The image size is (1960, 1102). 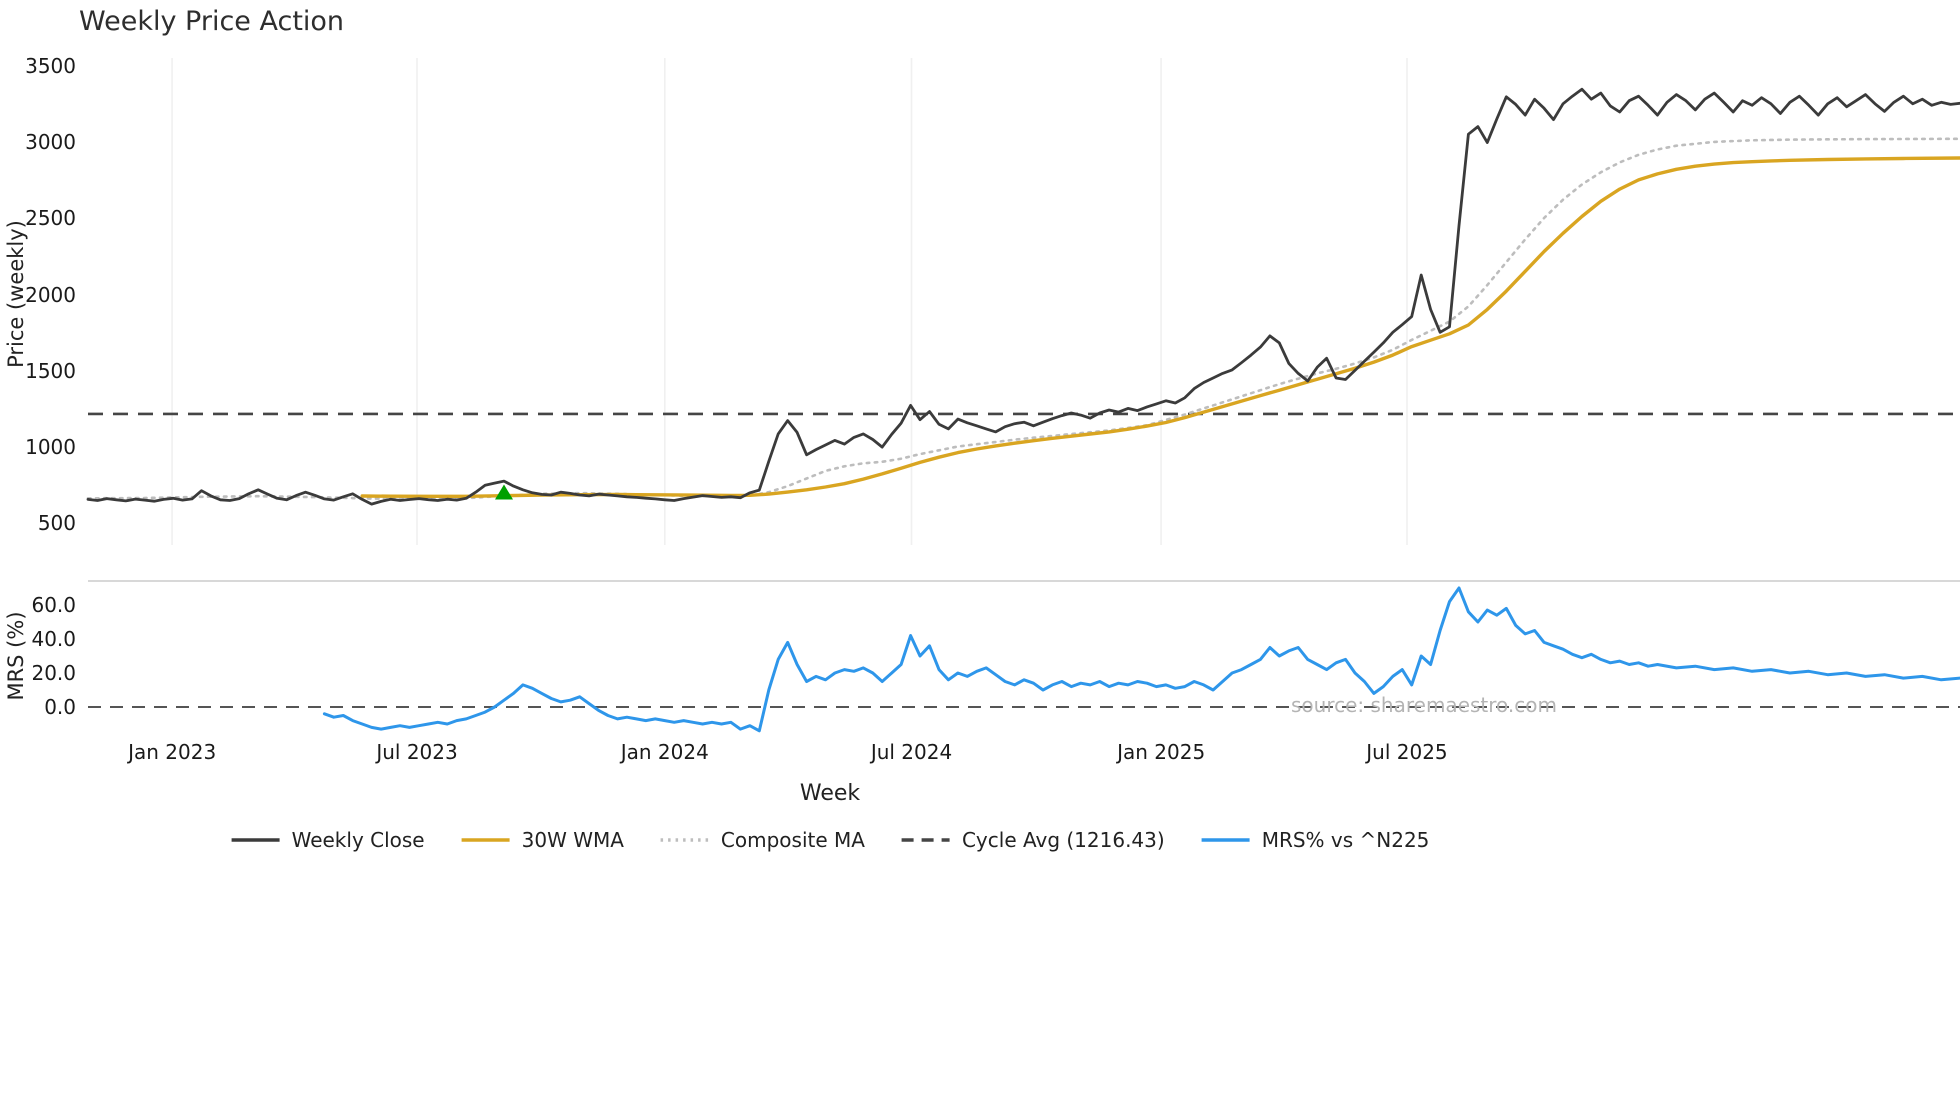 What do you see at coordinates (1161, 752) in the screenshot?
I see `x-tick-label: Jan 2025` at bounding box center [1161, 752].